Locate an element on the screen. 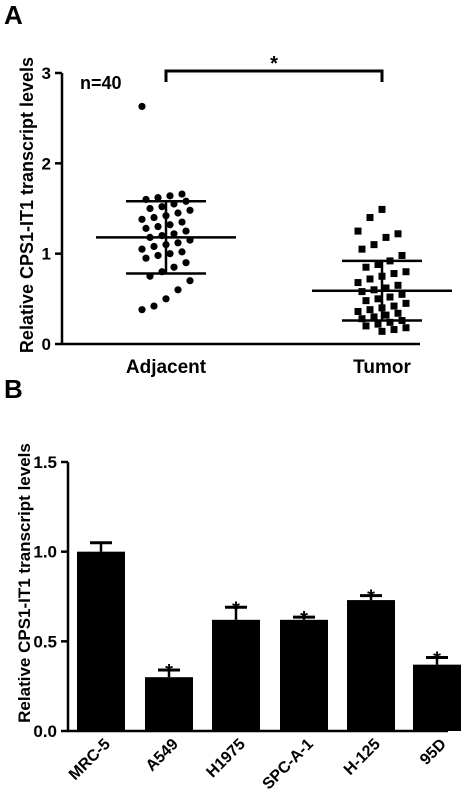  panel-a-y-tick-label: 2 is located at coordinates (46, 163).